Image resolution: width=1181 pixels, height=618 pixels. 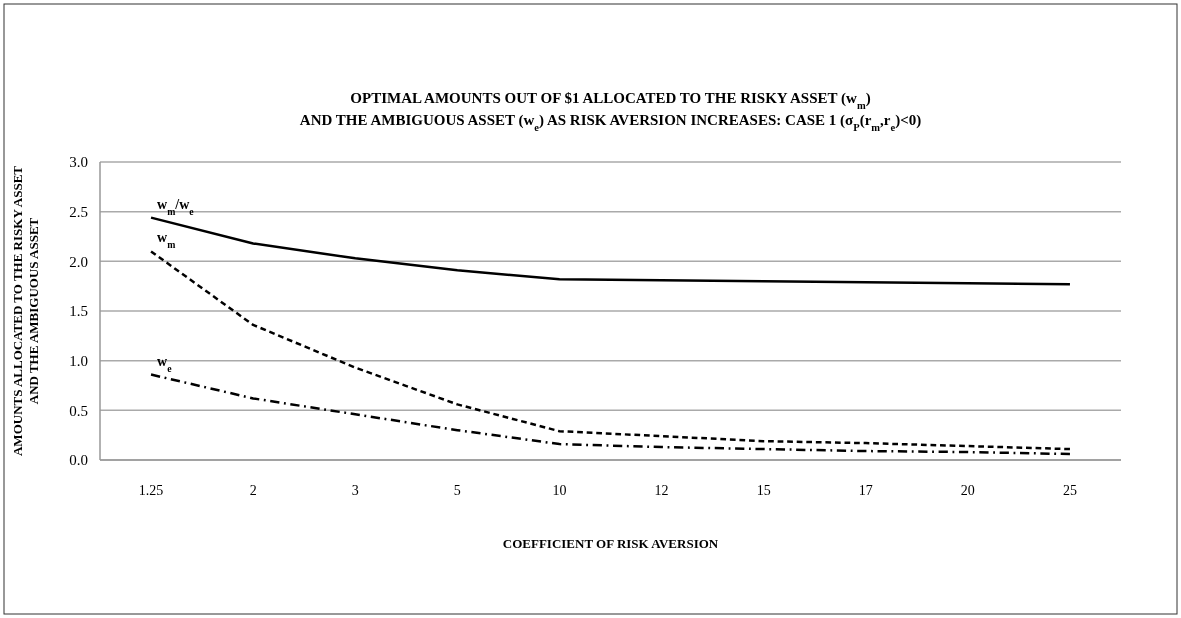 What do you see at coordinates (78, 460) in the screenshot?
I see `y-tick-label: 0.0` at bounding box center [78, 460].